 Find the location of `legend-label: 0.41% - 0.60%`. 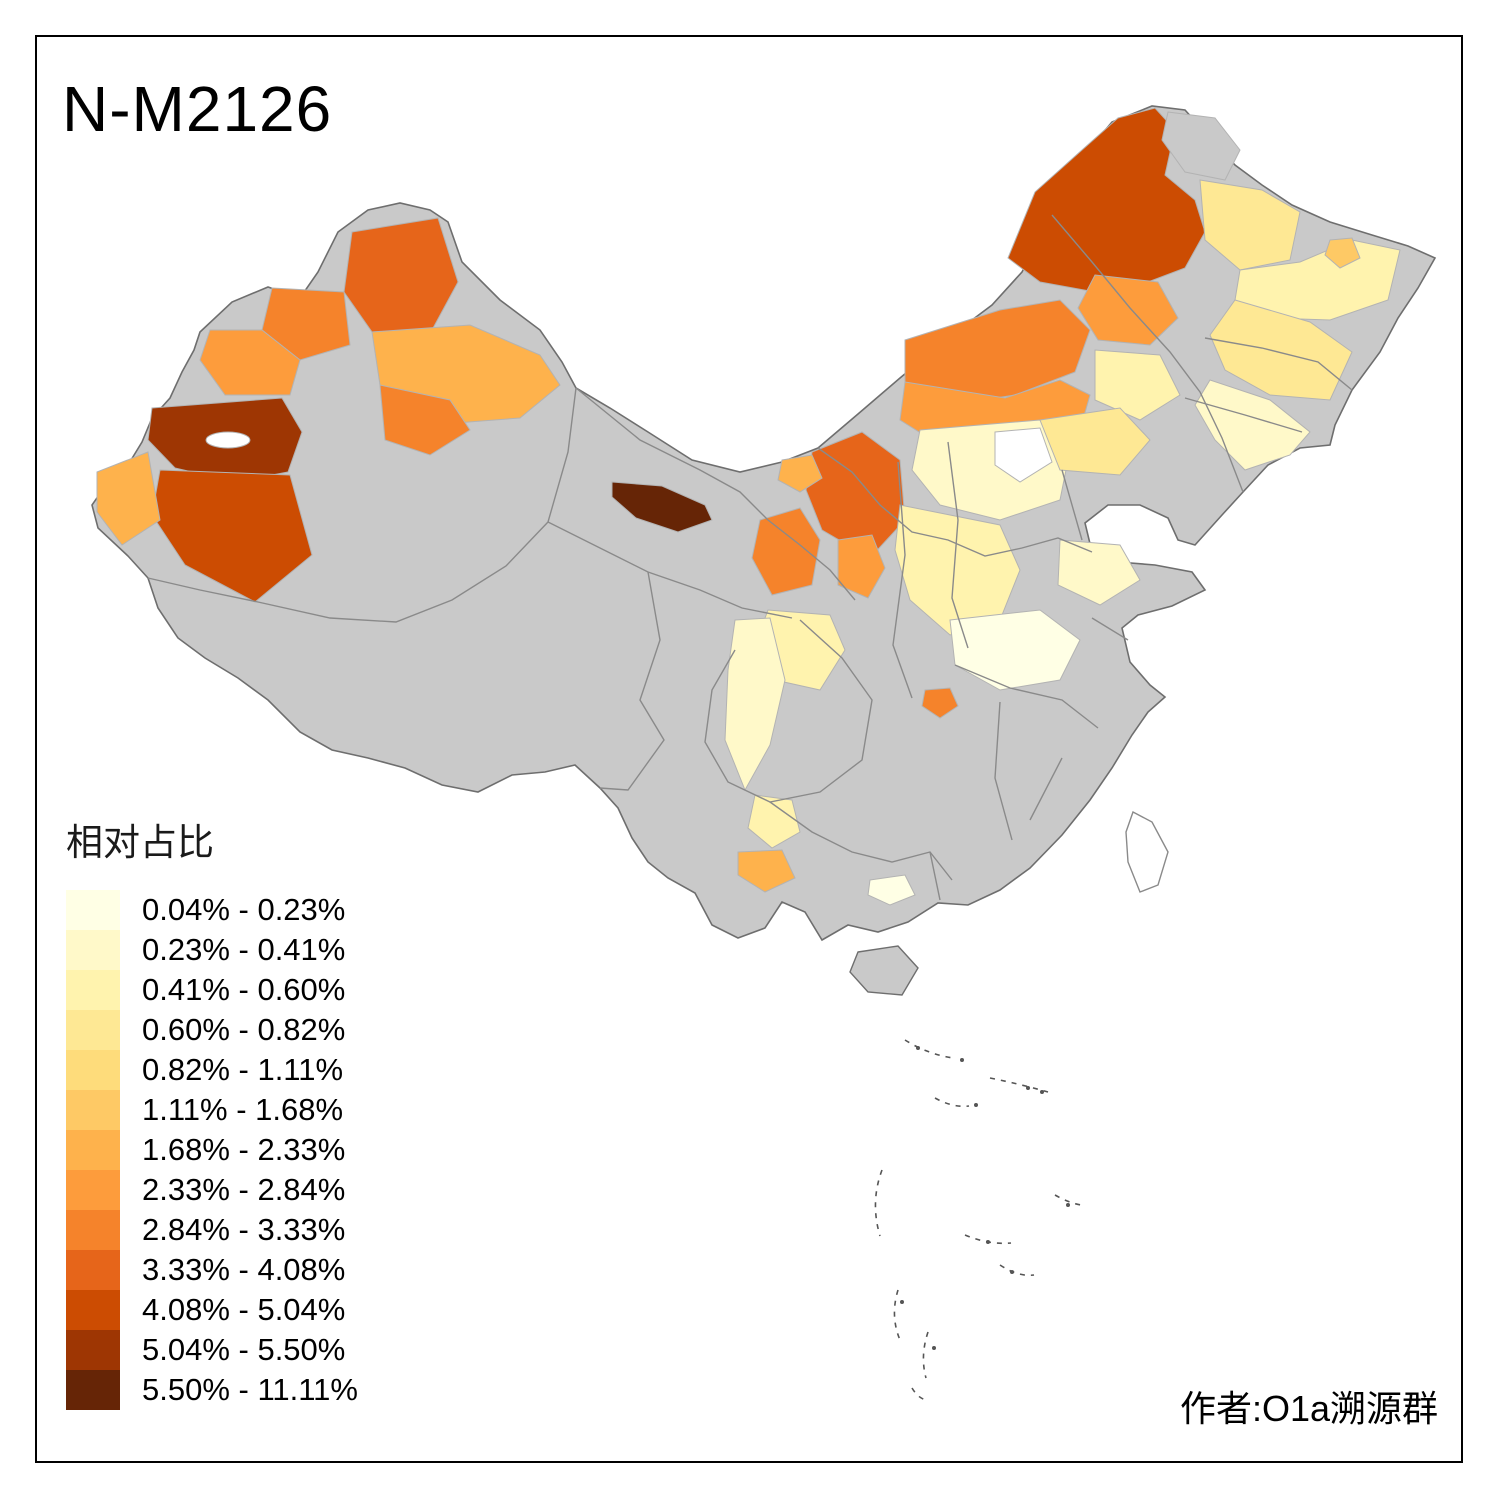

legend-label: 0.41% - 0.60% is located at coordinates (244, 989).